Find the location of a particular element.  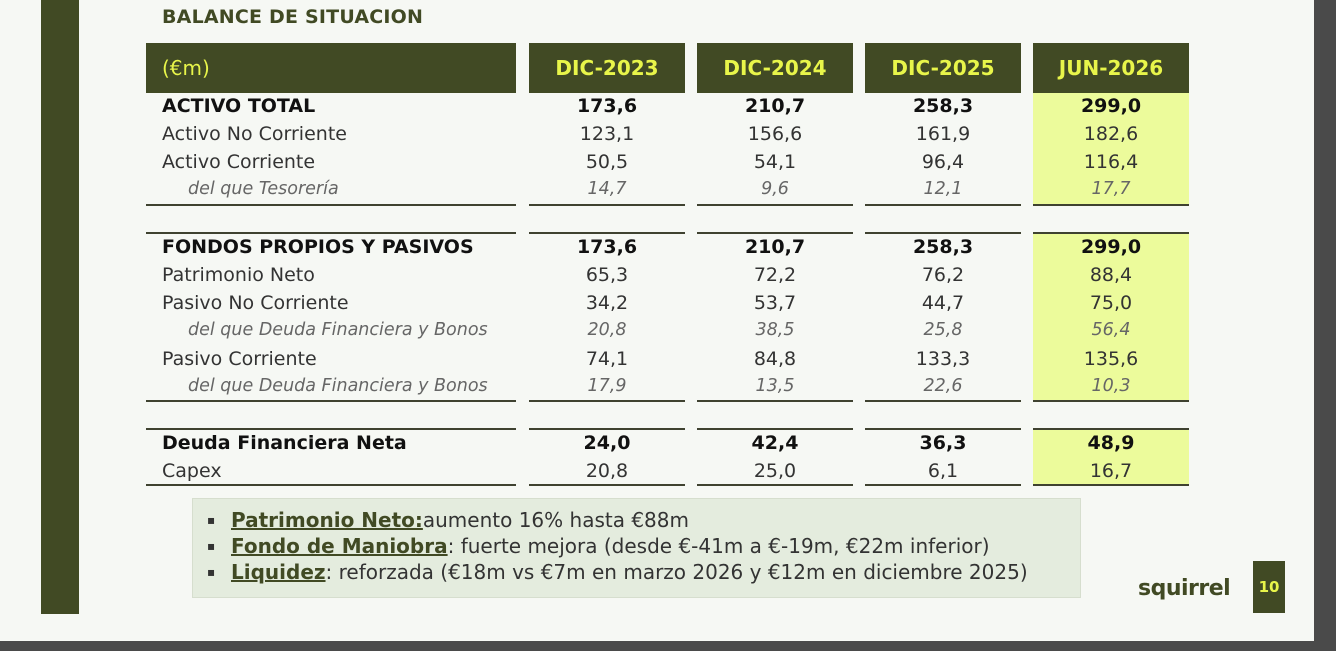

row-value: 9,6 is located at coordinates (775, 189).